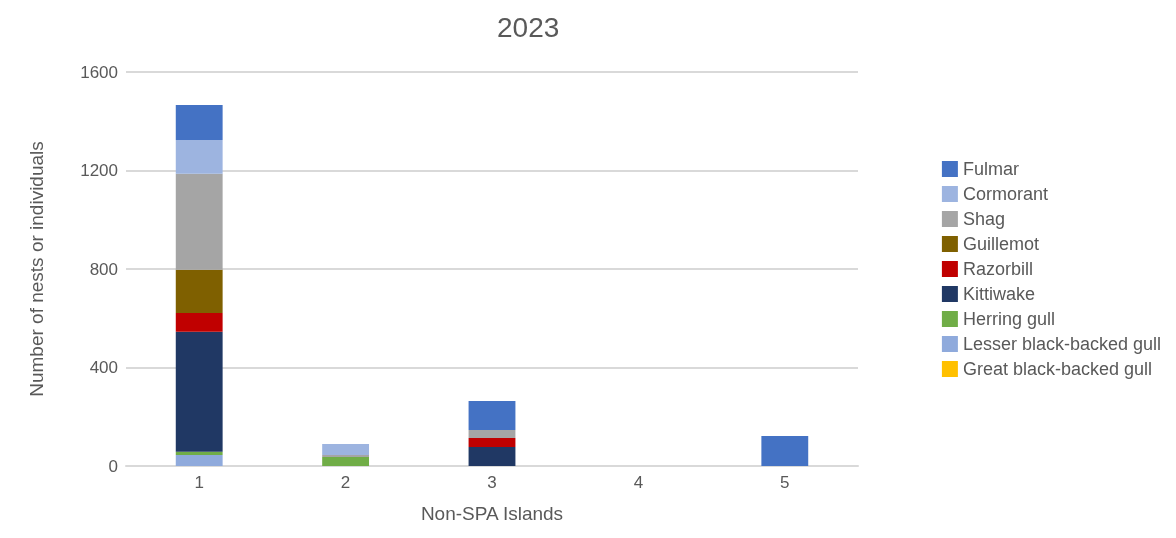 This screenshot has width=1176, height=538. I want to click on legend-label: Herring gull, so click(1008, 319).